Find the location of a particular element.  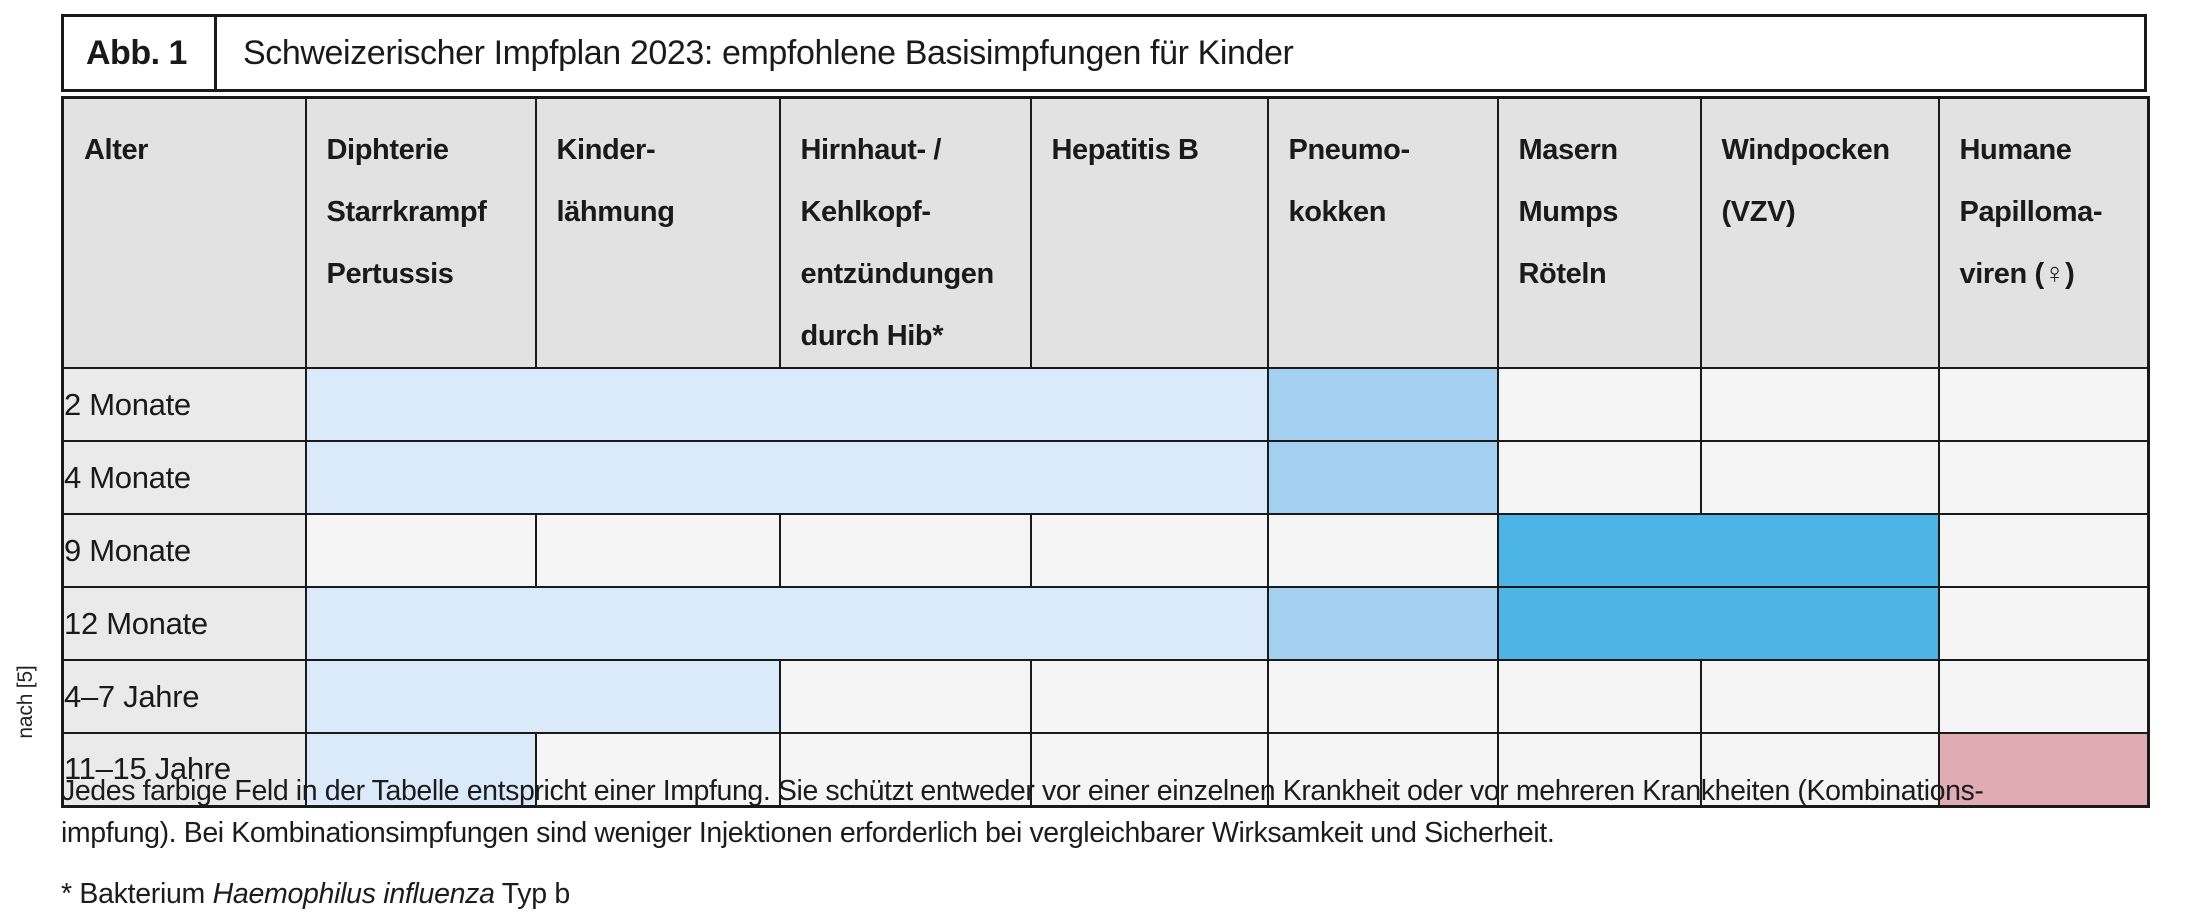

row-label: 4 Monate is located at coordinates (184, 477).